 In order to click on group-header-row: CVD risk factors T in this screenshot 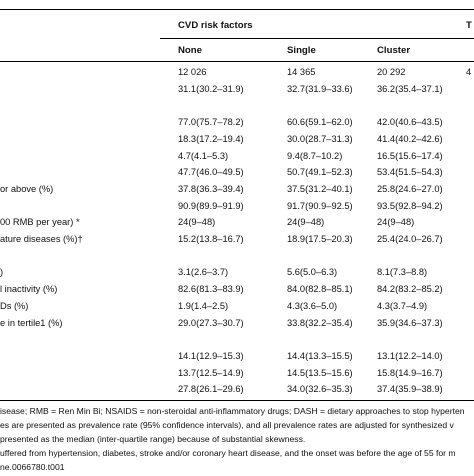, I will do `click(237, 25)`.